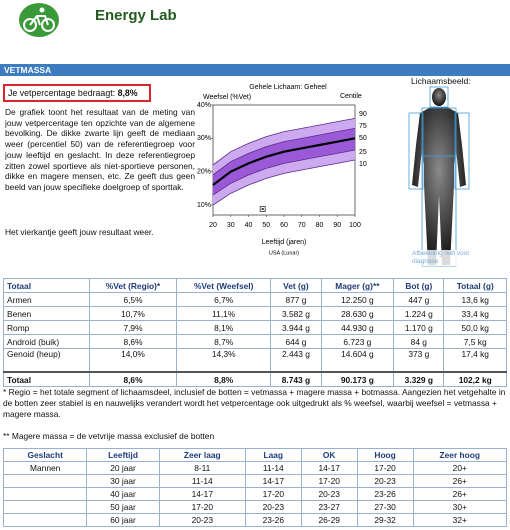 This screenshot has height=530, width=510. I want to click on result-label: Je vetpercentage bedraagt:, so click(62, 93).